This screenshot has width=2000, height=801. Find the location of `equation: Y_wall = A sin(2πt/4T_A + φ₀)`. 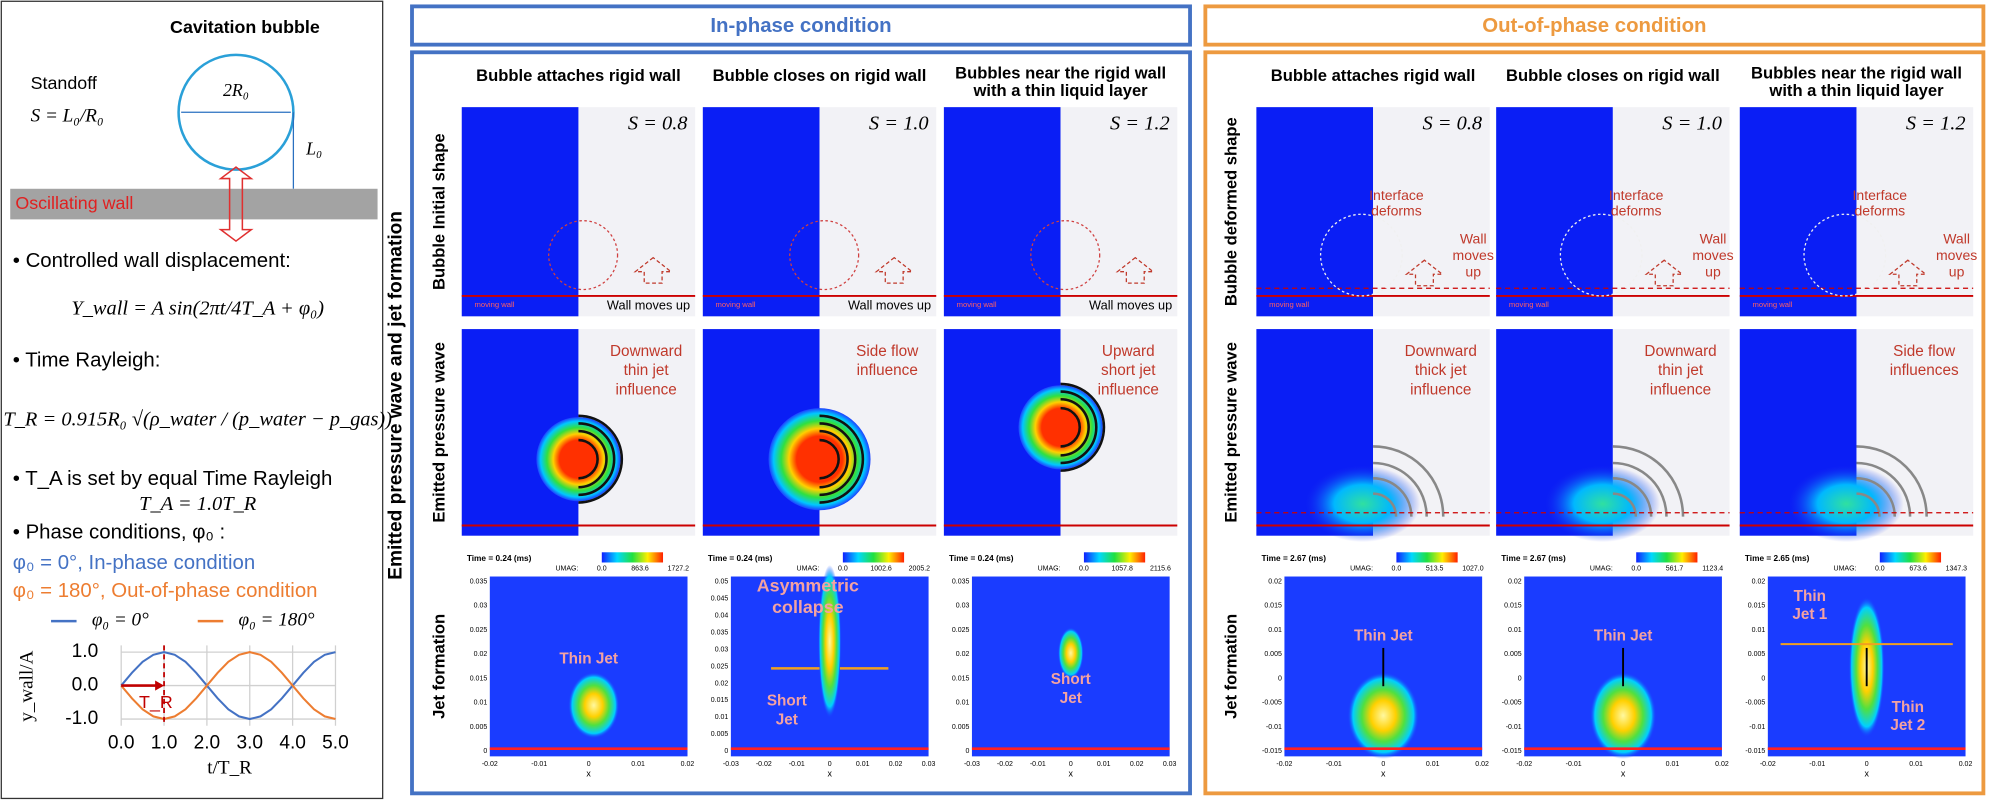

equation: Y_wall = A sin(2πt/4T_A + φ₀) is located at coordinates (197, 309).